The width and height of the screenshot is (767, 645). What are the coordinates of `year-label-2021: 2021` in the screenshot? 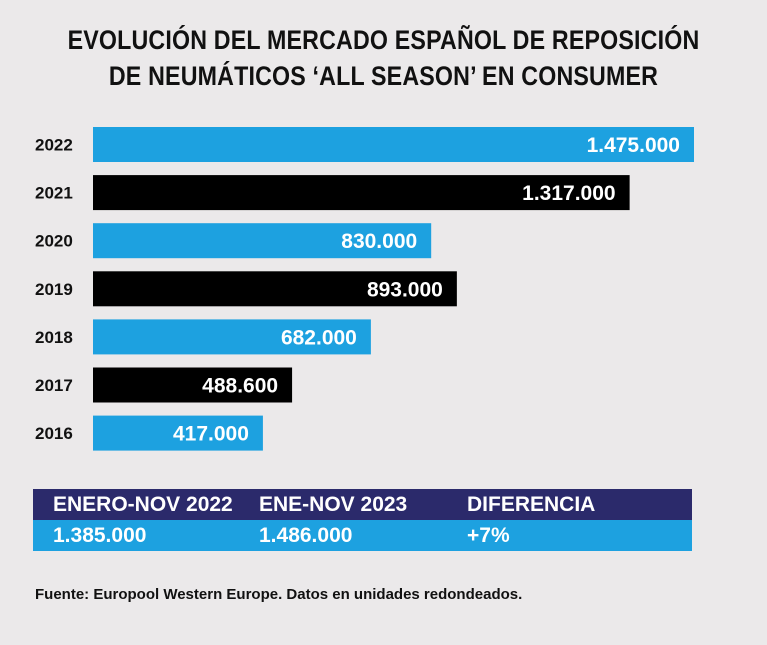 It's located at (54, 193).